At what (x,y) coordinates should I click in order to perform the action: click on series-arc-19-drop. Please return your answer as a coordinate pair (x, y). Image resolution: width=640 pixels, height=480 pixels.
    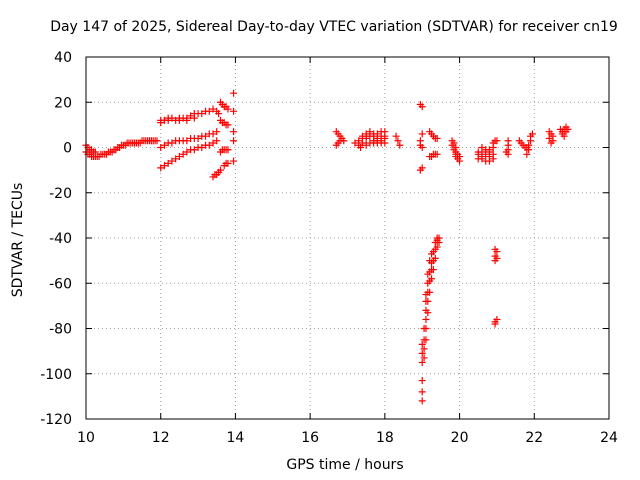
    Looking at the image, I should click on (430, 319).